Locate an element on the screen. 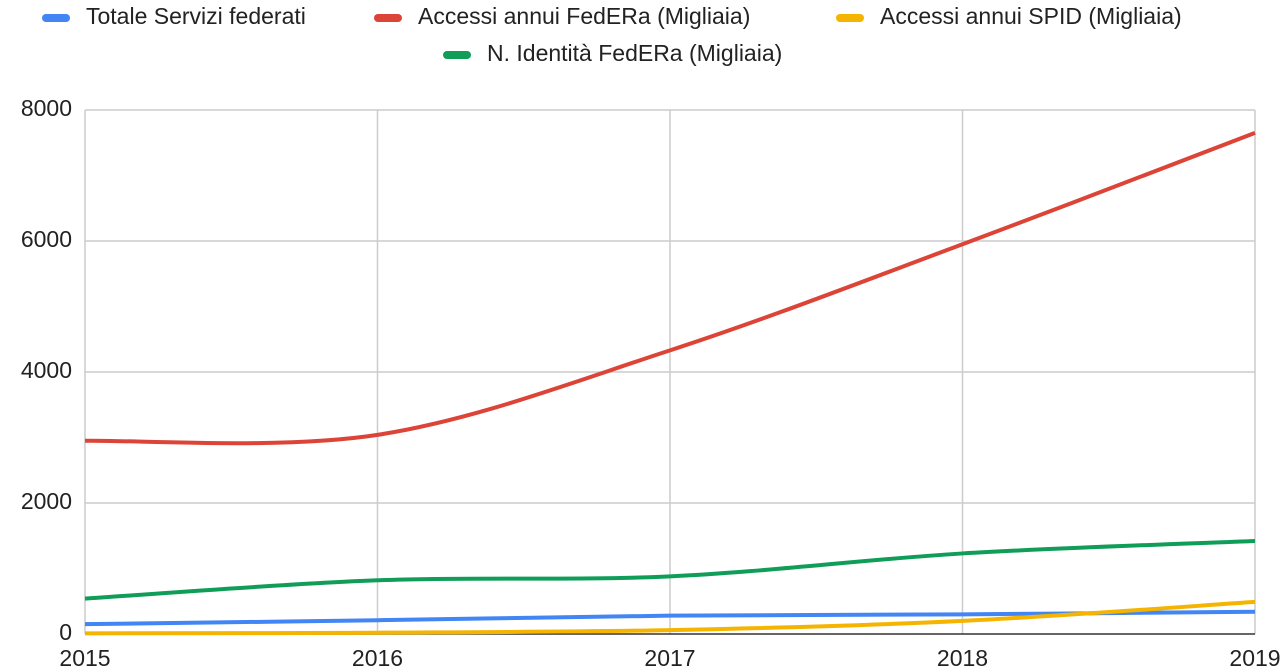  x-tick-label: 2015 is located at coordinates (84, 658).